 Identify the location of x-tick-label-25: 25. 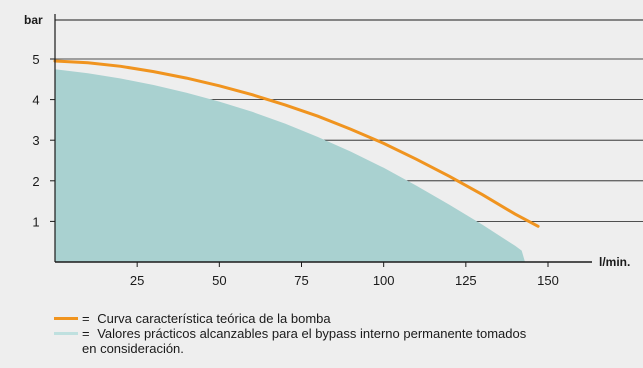
(137, 280).